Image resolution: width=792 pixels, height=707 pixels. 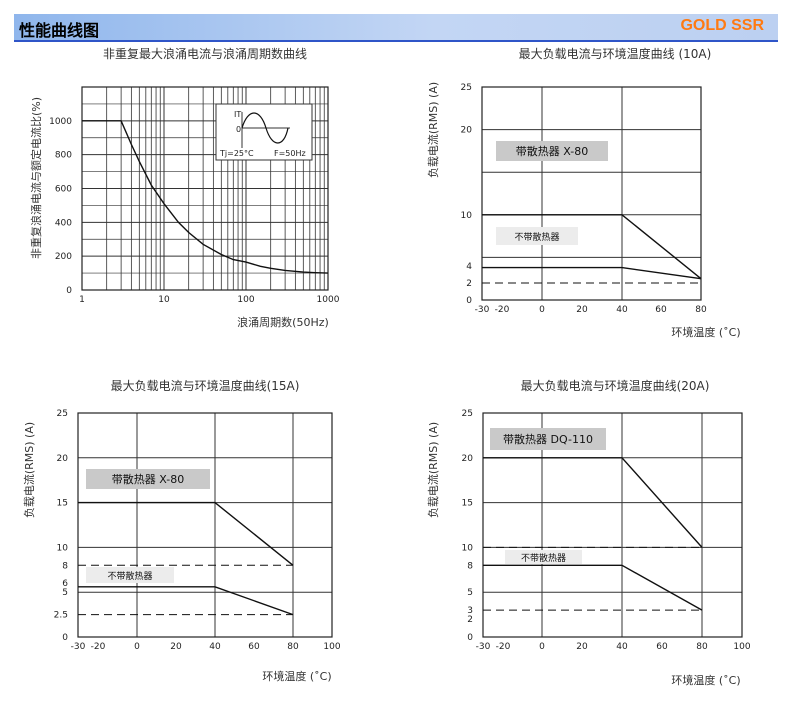 I want to click on chart-title: 非重复最大浪涌电流与浪涌周期数曲线, so click(x=205, y=53).